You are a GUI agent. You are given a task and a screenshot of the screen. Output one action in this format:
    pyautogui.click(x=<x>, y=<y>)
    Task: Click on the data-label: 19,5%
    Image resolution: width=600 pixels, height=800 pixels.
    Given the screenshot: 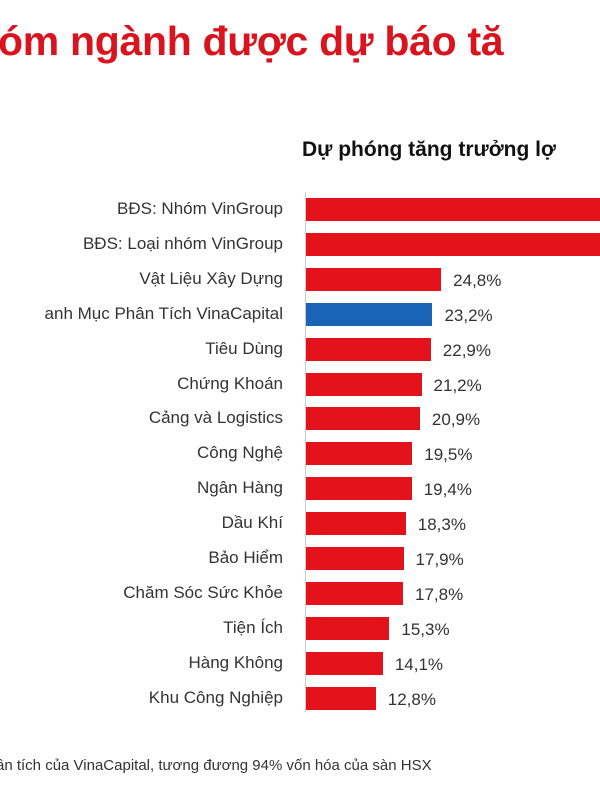 What is the action you would take?
    pyautogui.click(x=448, y=455)
    